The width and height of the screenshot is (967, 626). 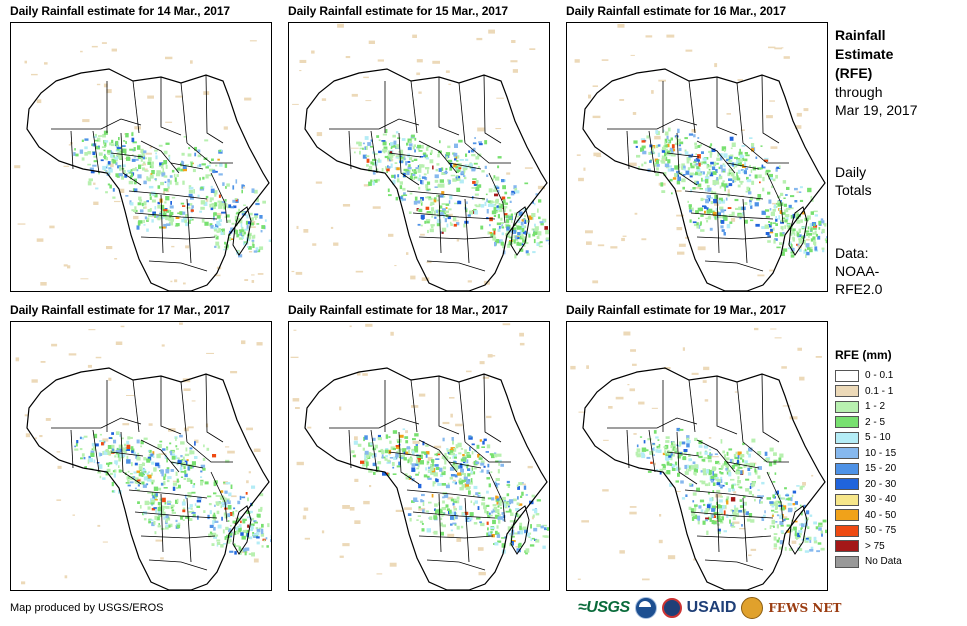 I want to click on madagascar-outline, so click(x=242, y=231).